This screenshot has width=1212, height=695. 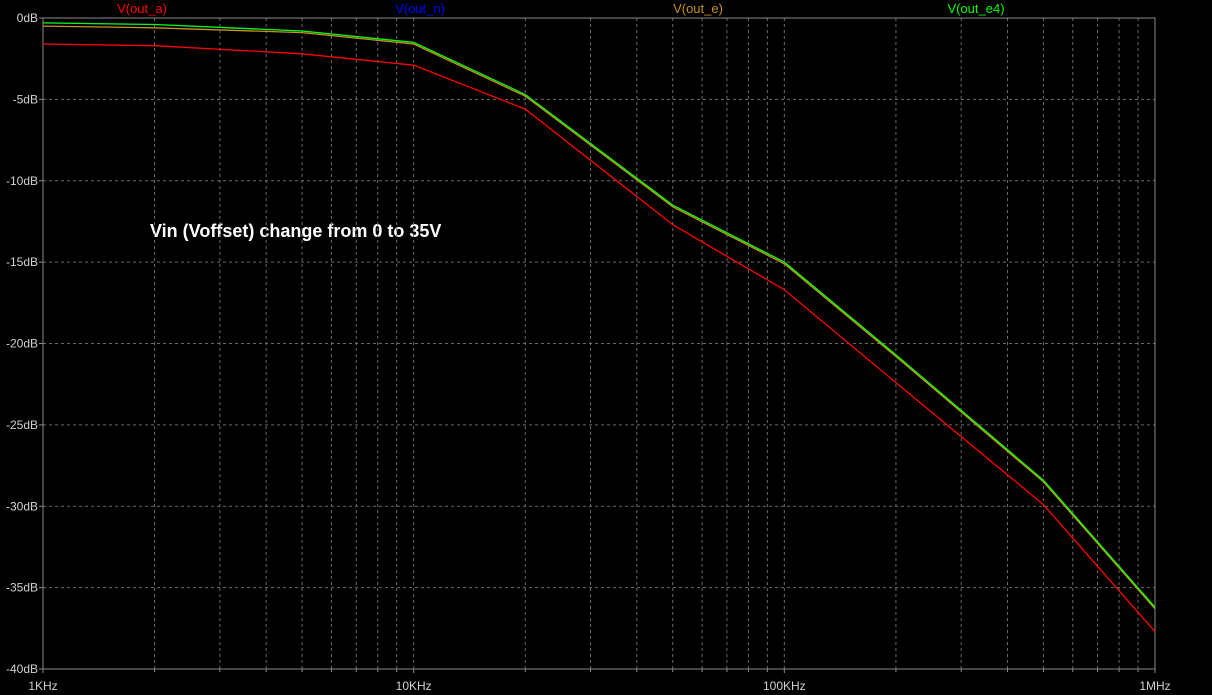 What do you see at coordinates (142, 8) in the screenshot?
I see `legend-entry: V(out_a)` at bounding box center [142, 8].